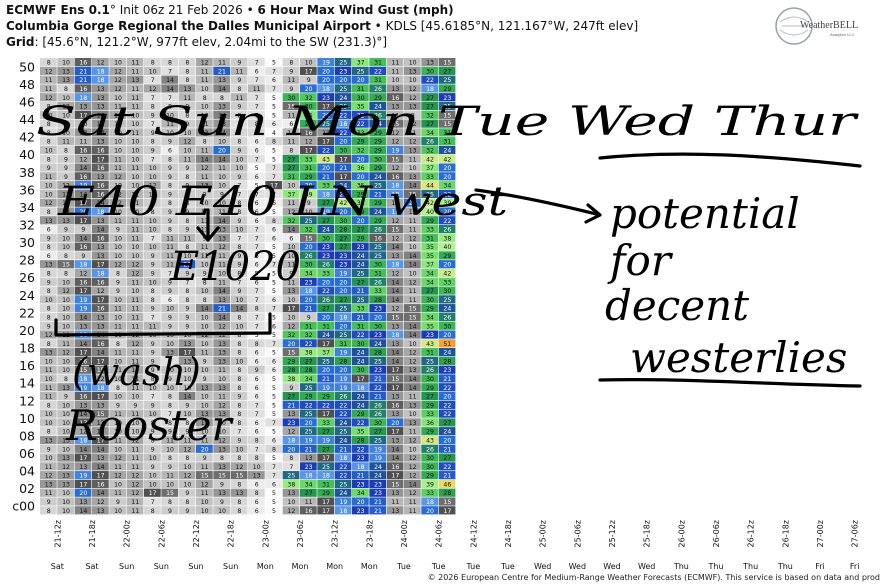 This screenshot has height=588, width=886. I want to click on heatmap-cell-value: 22, so click(361, 423).